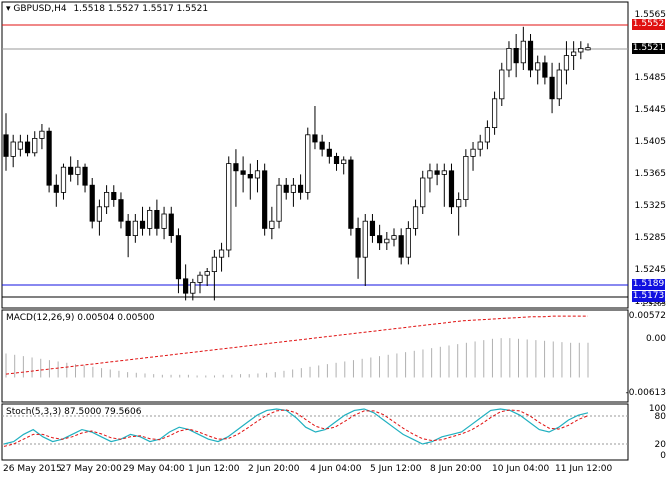 The height and width of the screenshot is (478, 670). Describe the element at coordinates (91, 469) in the screenshot. I see `time-axis-label: 27 May 20:00` at that location.